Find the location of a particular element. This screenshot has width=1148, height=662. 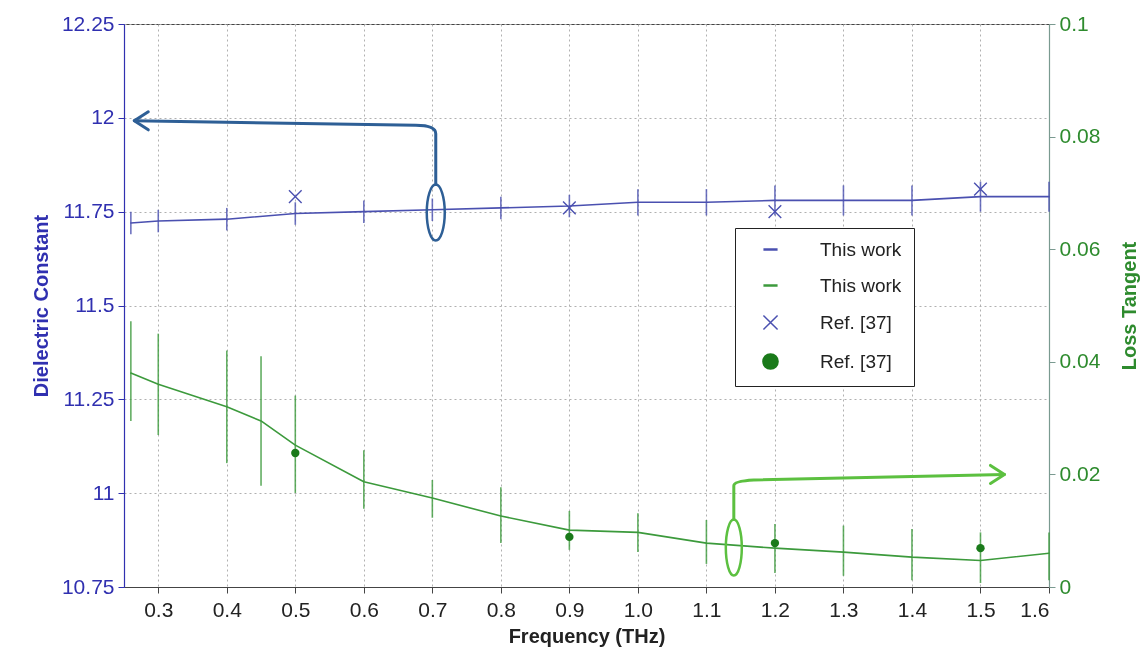

y2-tick-label: 0.08 is located at coordinates (1080, 136).